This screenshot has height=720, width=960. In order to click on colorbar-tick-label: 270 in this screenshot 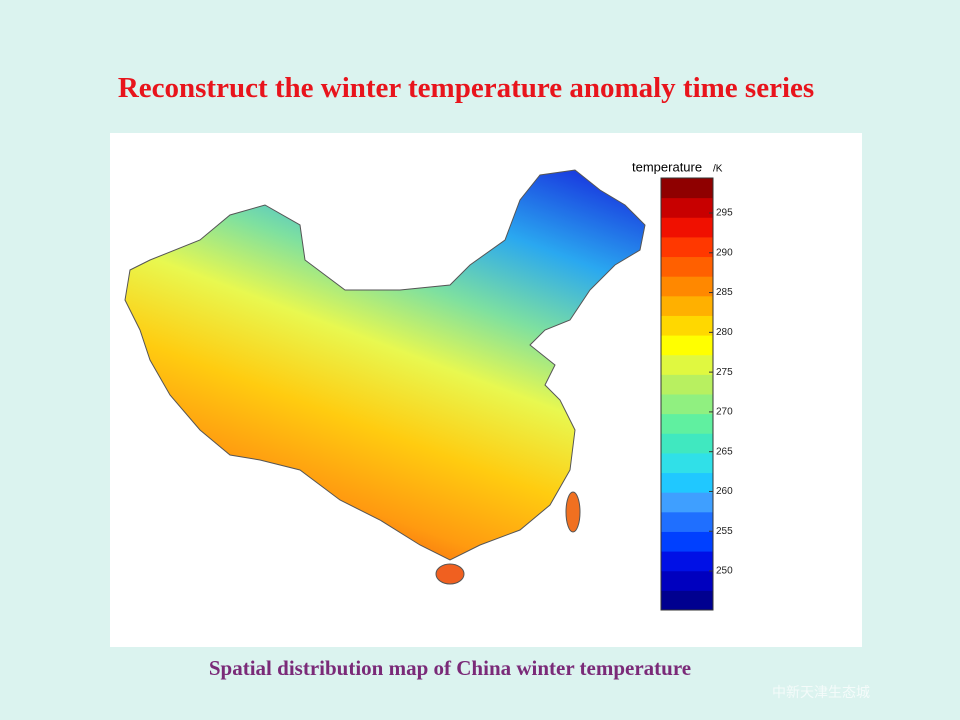, I will do `click(724, 412)`.